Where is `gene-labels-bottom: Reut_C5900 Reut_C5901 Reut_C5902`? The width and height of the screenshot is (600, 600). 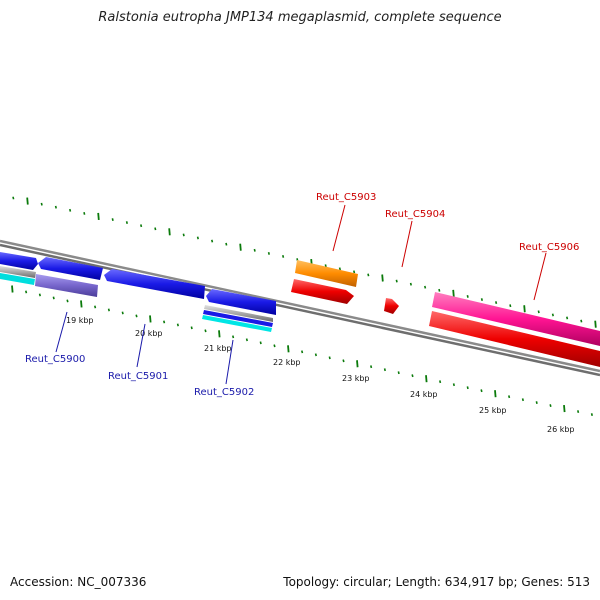 gene-labels-bottom: Reut_C5900 Reut_C5901 Reut_C5902 is located at coordinates (139, 376).